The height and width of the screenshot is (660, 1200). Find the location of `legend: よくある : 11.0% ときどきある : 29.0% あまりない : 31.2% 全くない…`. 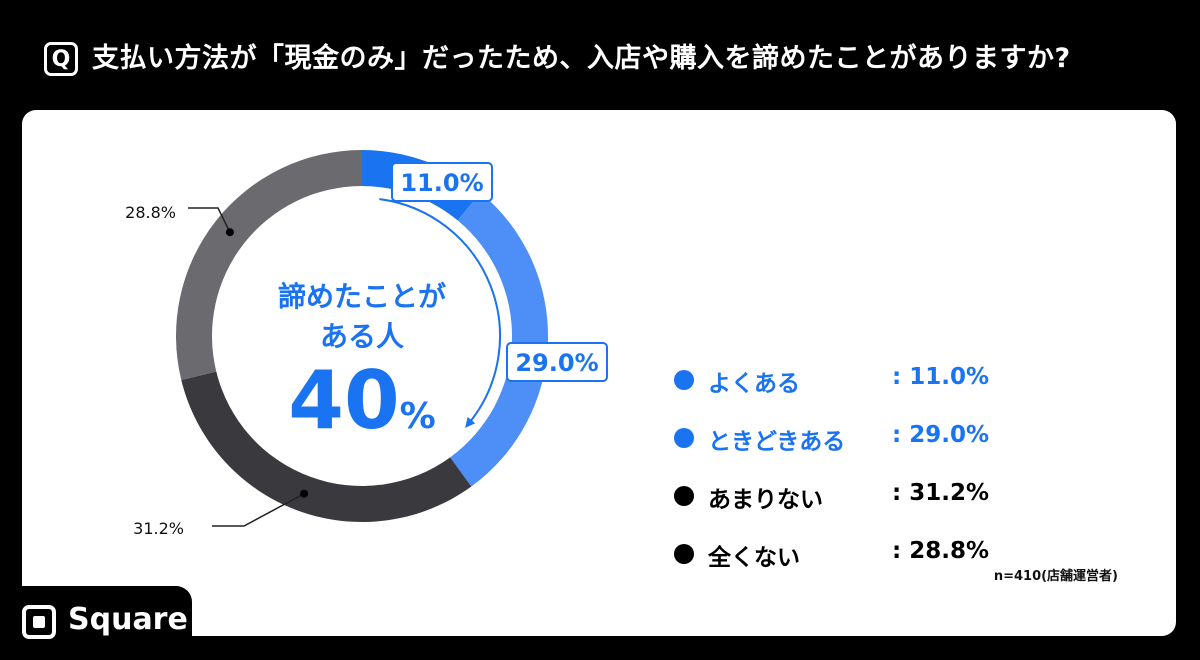

legend: よくある : 11.0% ときどきある : 29.0% あまりない : 31.2% 全くない… is located at coordinates (837, 476).